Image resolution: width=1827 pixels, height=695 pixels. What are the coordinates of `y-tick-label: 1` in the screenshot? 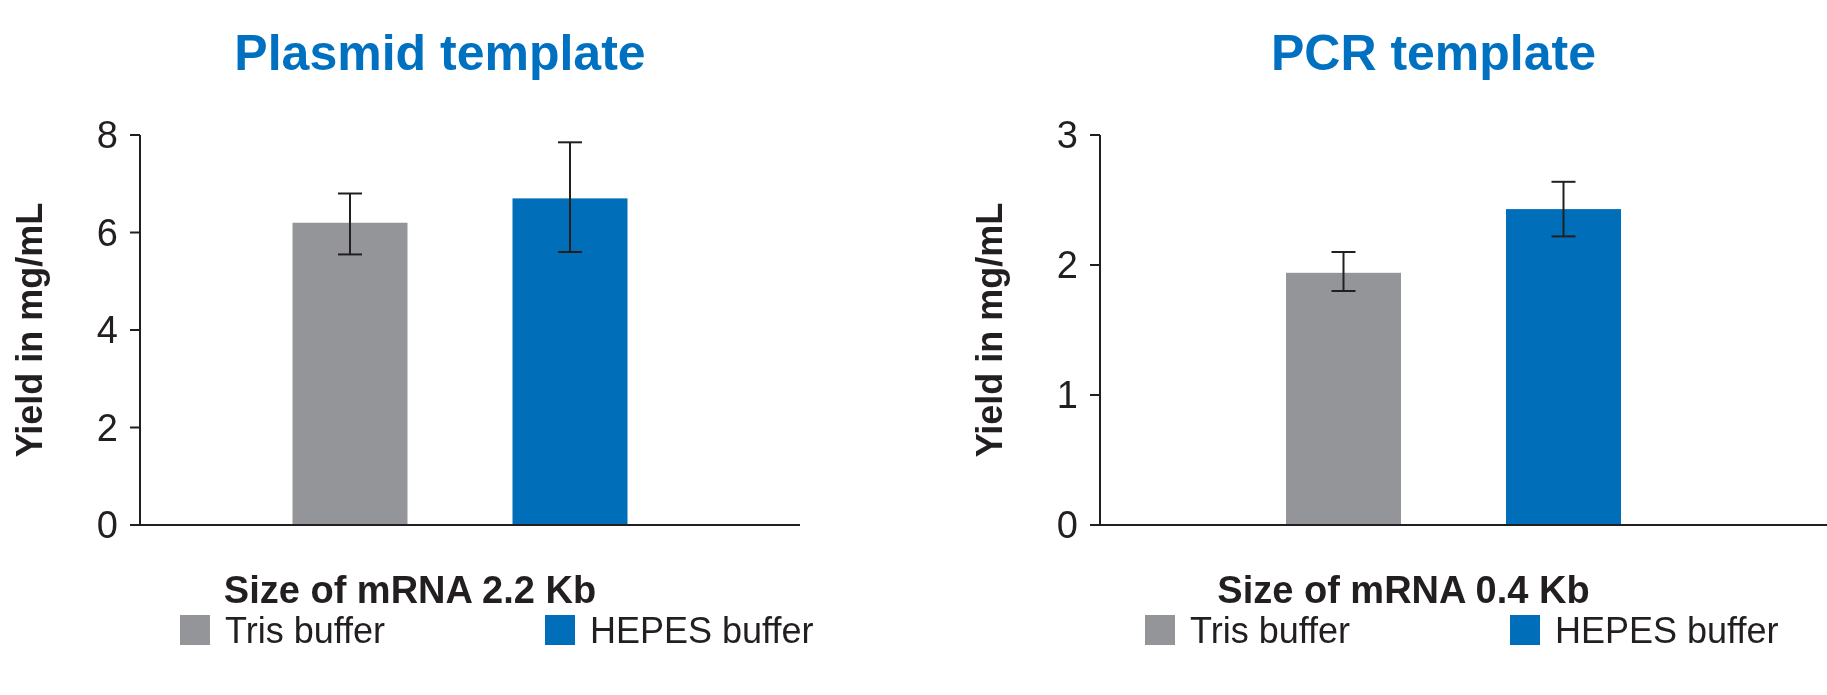 It's located at (1067, 395).